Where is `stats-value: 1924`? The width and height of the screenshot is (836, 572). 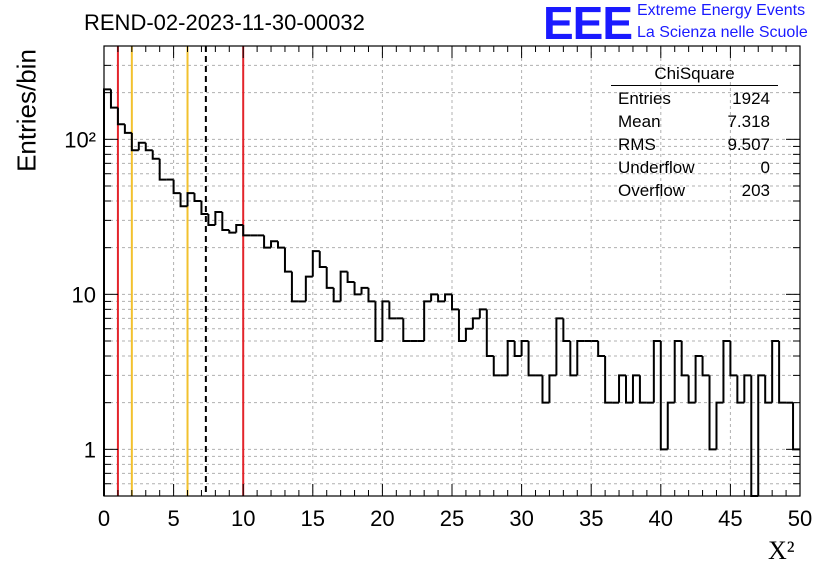 stats-value: 1924 is located at coordinates (751, 98).